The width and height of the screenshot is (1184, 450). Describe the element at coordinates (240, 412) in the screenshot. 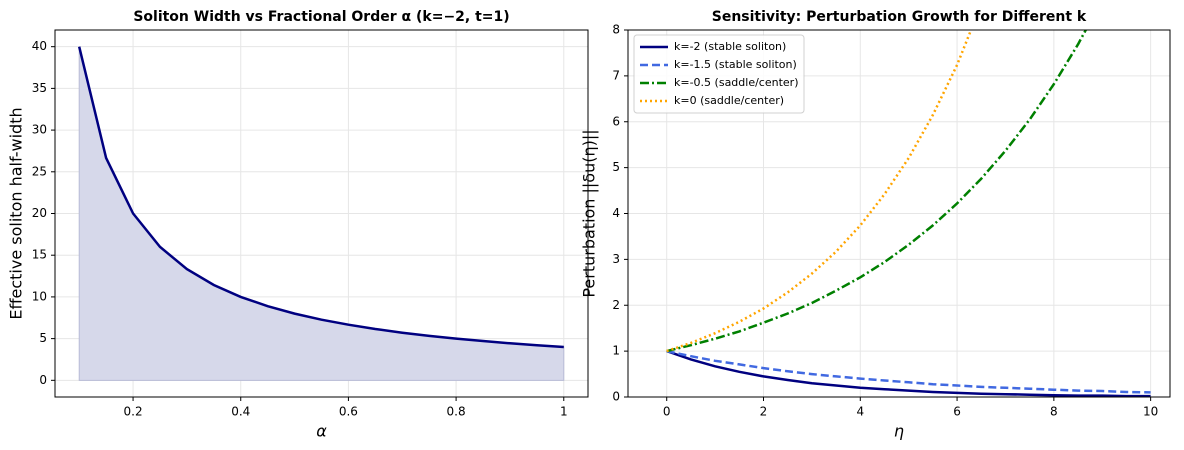

I see `x-tick-label: 0.4` at that location.